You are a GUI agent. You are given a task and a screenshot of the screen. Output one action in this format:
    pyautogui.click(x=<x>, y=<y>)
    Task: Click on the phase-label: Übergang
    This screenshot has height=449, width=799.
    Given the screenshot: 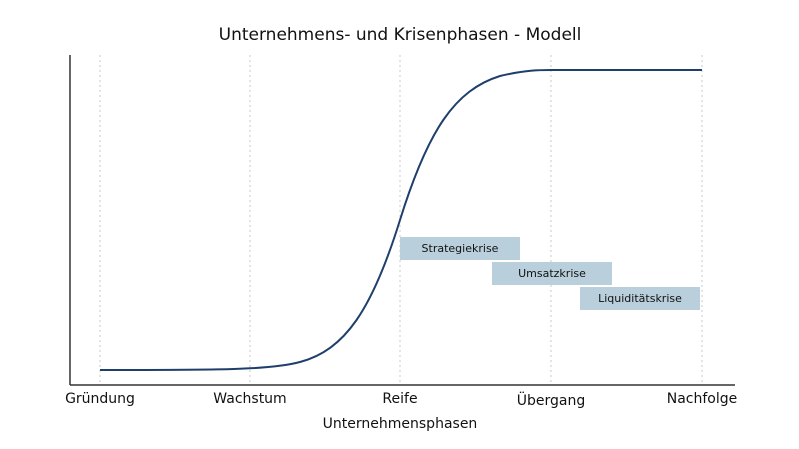 What is the action you would take?
    pyautogui.click(x=551, y=400)
    